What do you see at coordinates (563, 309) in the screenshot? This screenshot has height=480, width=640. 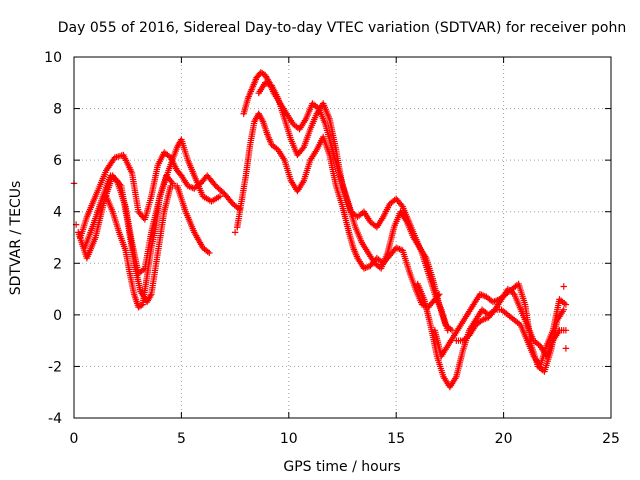 I see `data-point-arc-i` at bounding box center [563, 309].